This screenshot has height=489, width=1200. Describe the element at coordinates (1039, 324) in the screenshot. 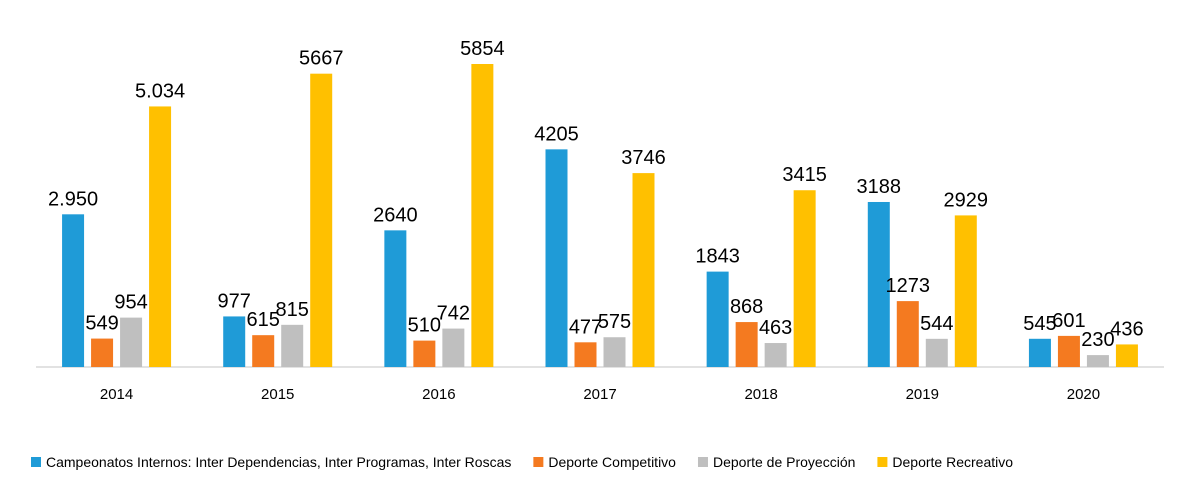

I see `value-label-2020-series-0: 545` at that location.